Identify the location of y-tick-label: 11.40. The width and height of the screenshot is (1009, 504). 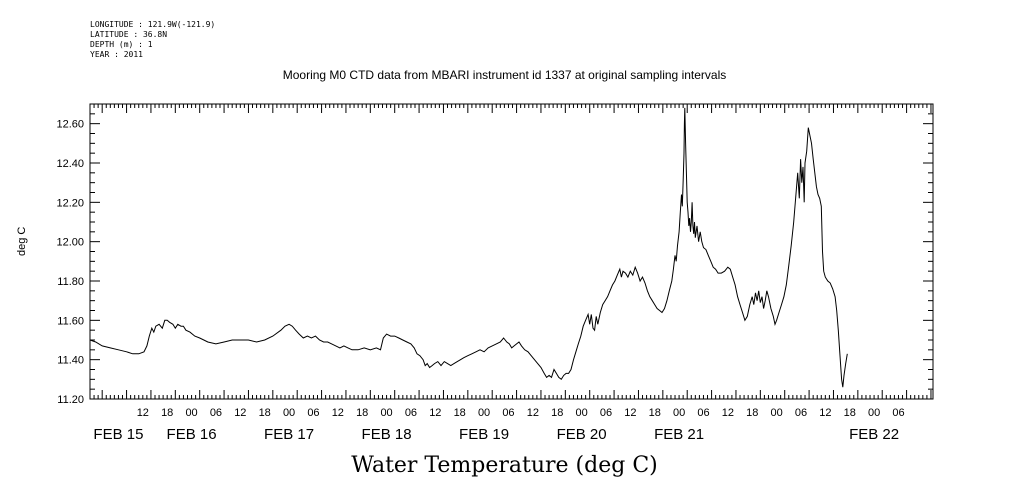
(70, 361).